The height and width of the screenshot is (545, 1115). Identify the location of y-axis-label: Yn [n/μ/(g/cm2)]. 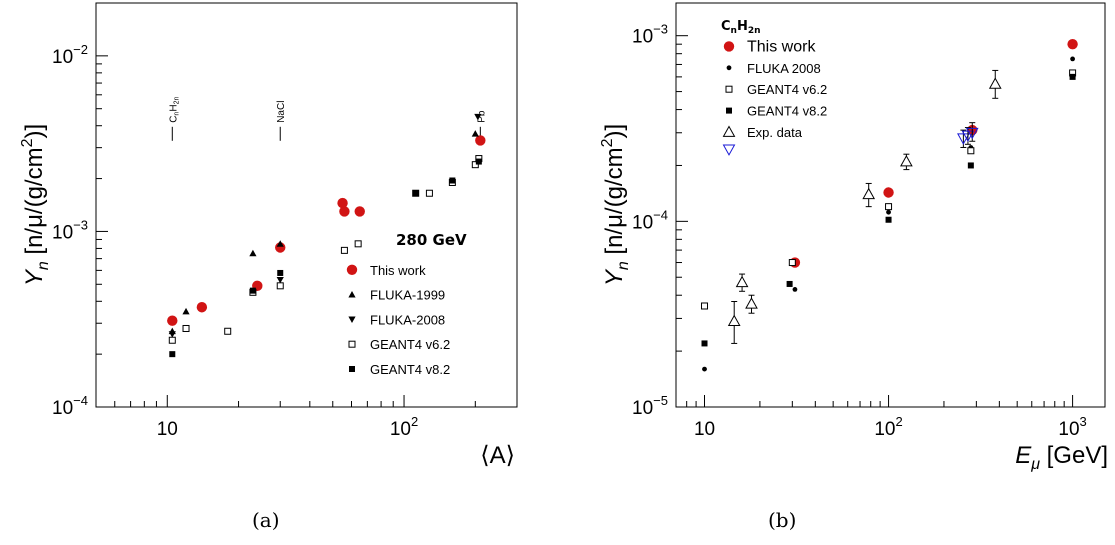
(615, 205).